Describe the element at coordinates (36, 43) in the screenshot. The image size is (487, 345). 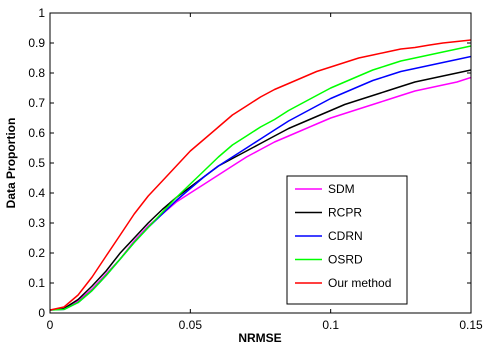
I see `y-tick-label: 0.9` at that location.